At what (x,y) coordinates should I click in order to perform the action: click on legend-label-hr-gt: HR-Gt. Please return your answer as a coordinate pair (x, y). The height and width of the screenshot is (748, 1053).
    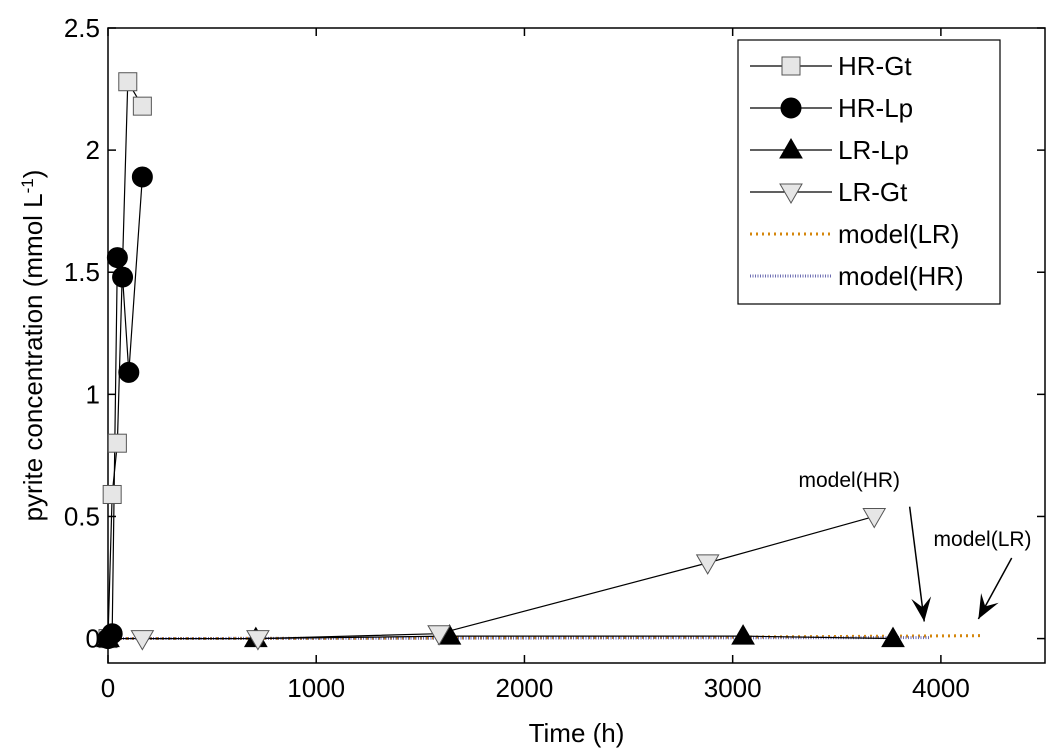
    Looking at the image, I should click on (875, 66).